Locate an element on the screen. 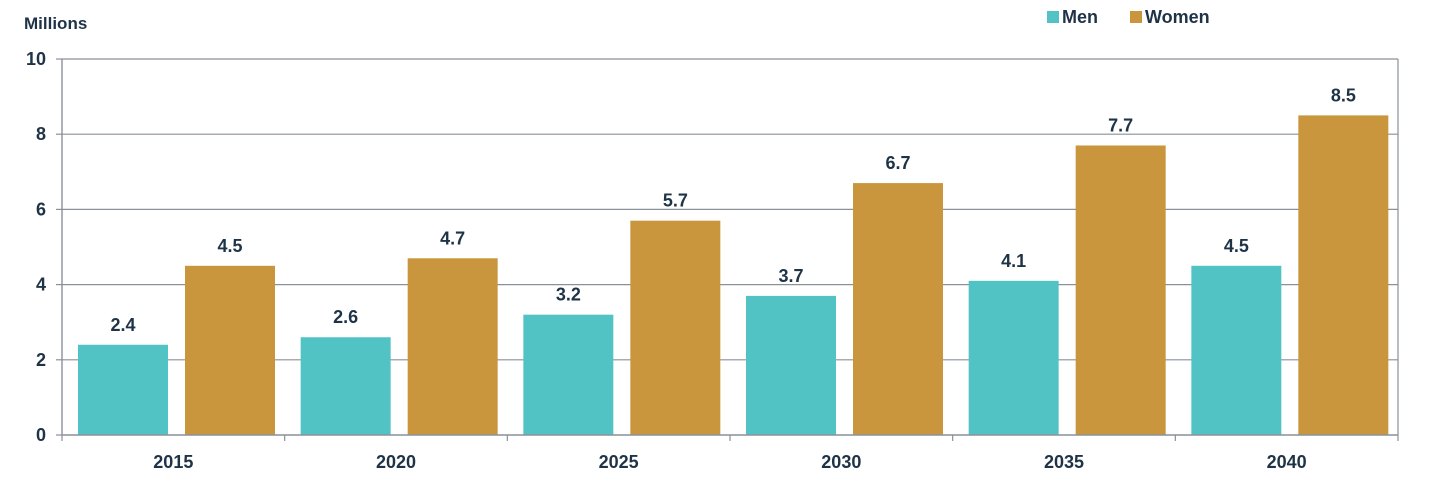 The height and width of the screenshot is (488, 1438). bar-women-2040 is located at coordinates (1343, 275).